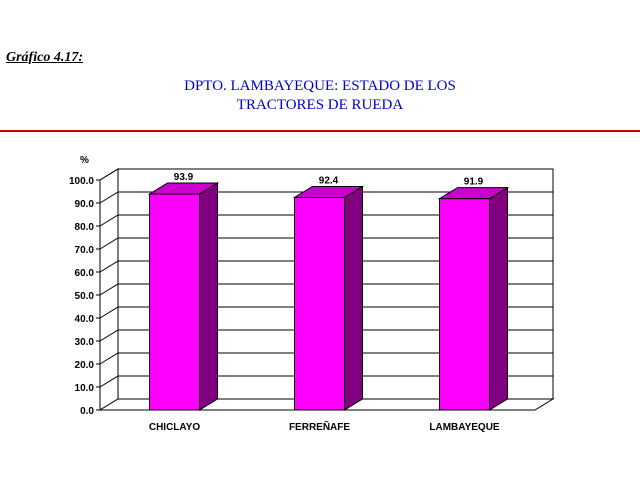  What do you see at coordinates (320, 105) in the screenshot?
I see `chart-title-line-2: TRACTORES DE RUEDA` at bounding box center [320, 105].